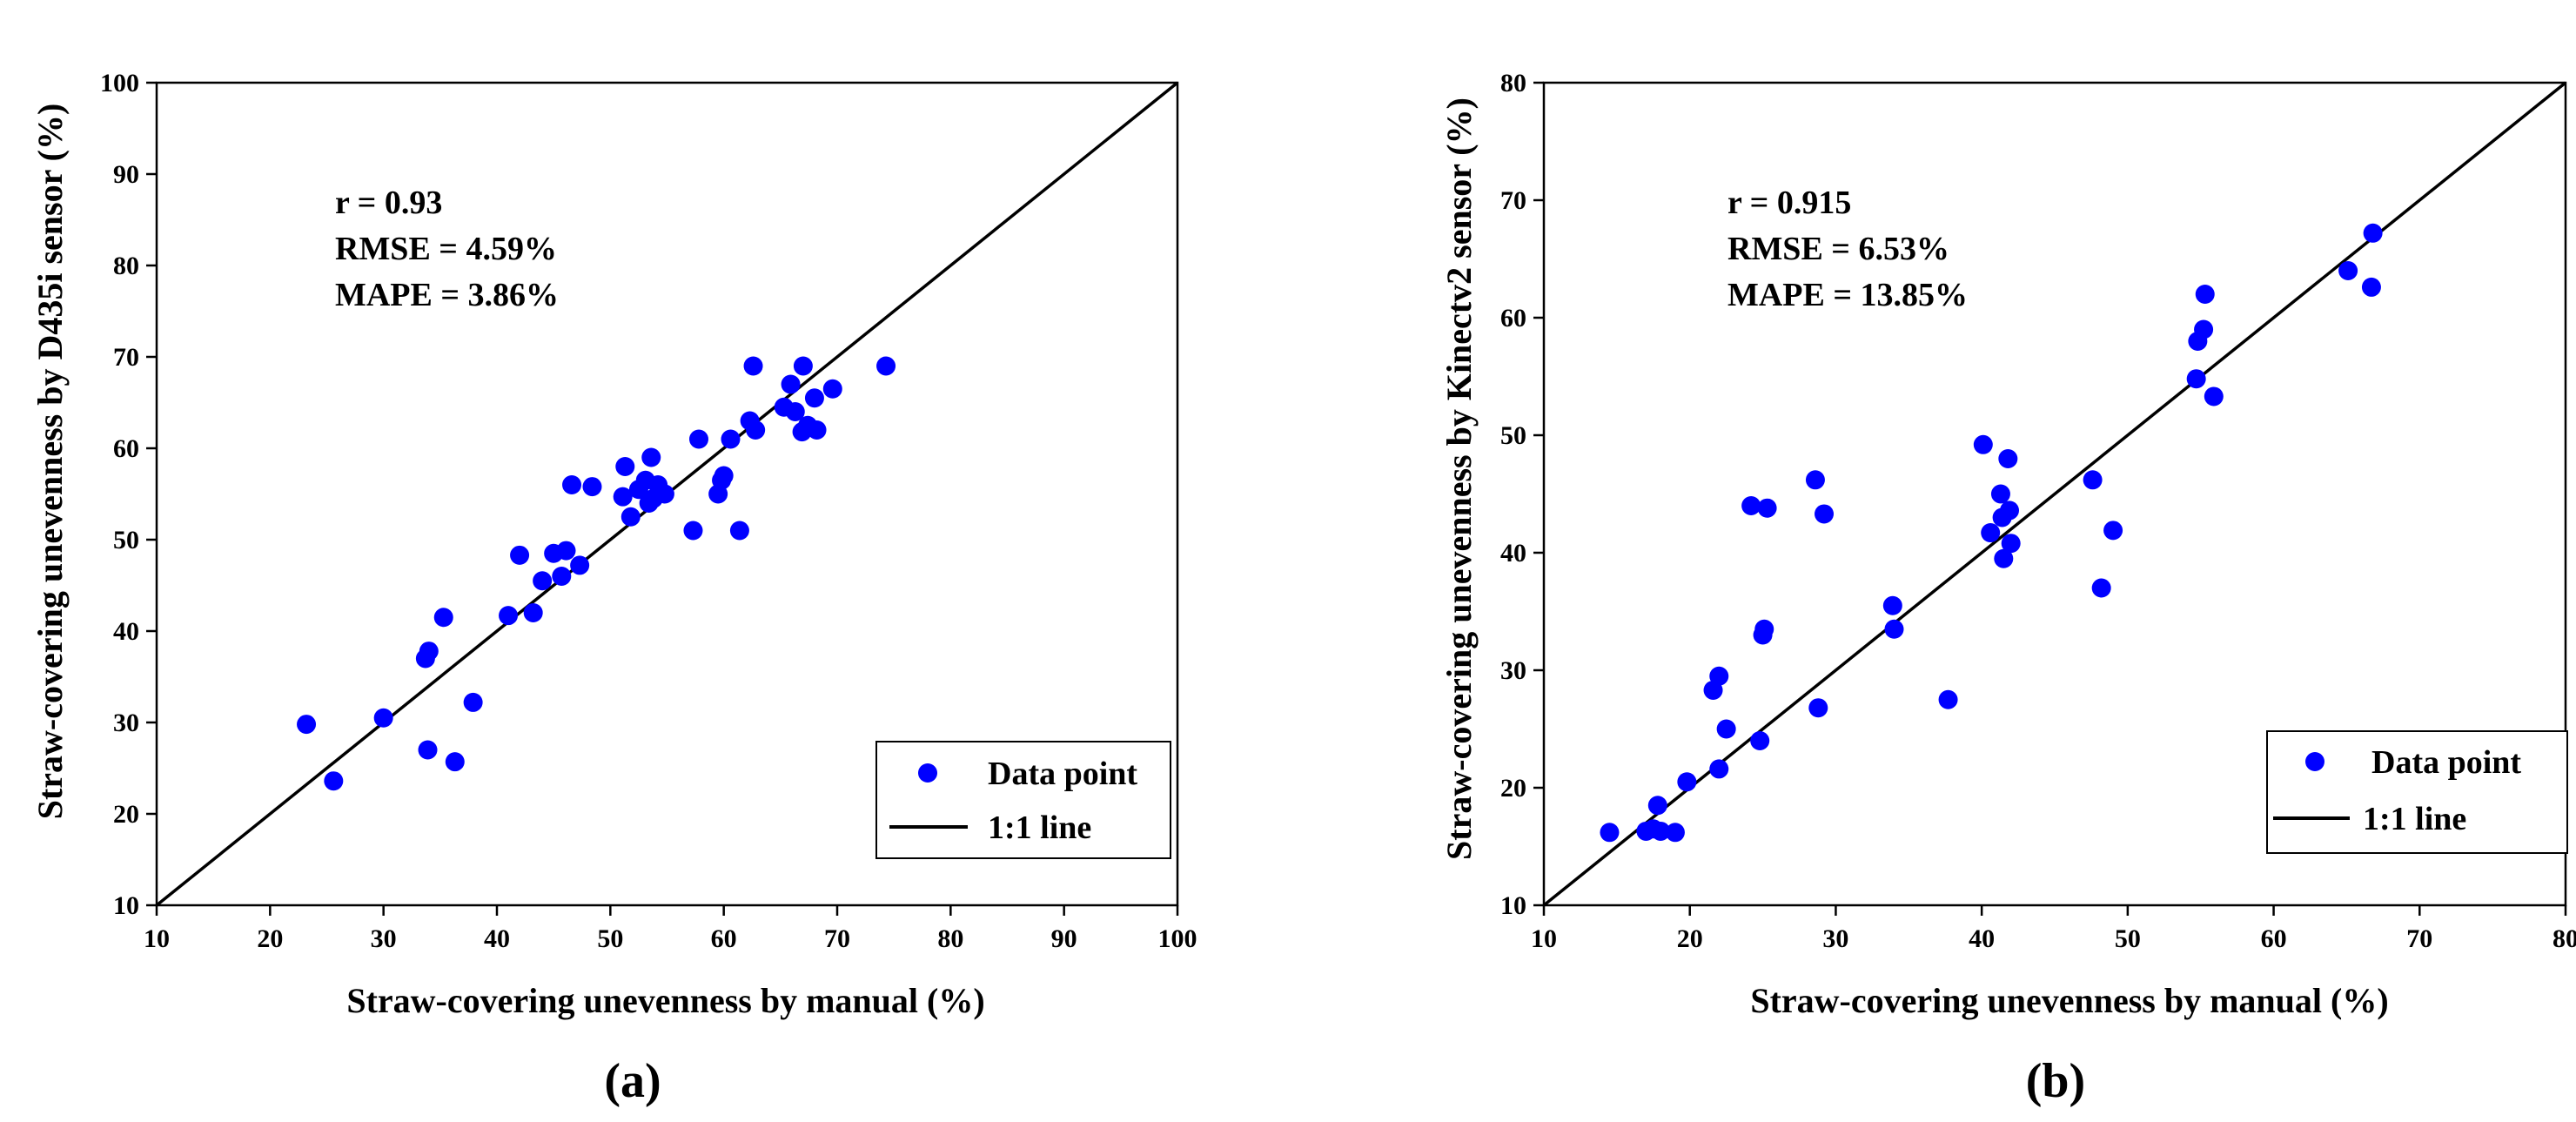 The height and width of the screenshot is (1122, 2576). What do you see at coordinates (119, 83) in the screenshot?
I see `chart-a-y-tick-label: 100` at bounding box center [119, 83].